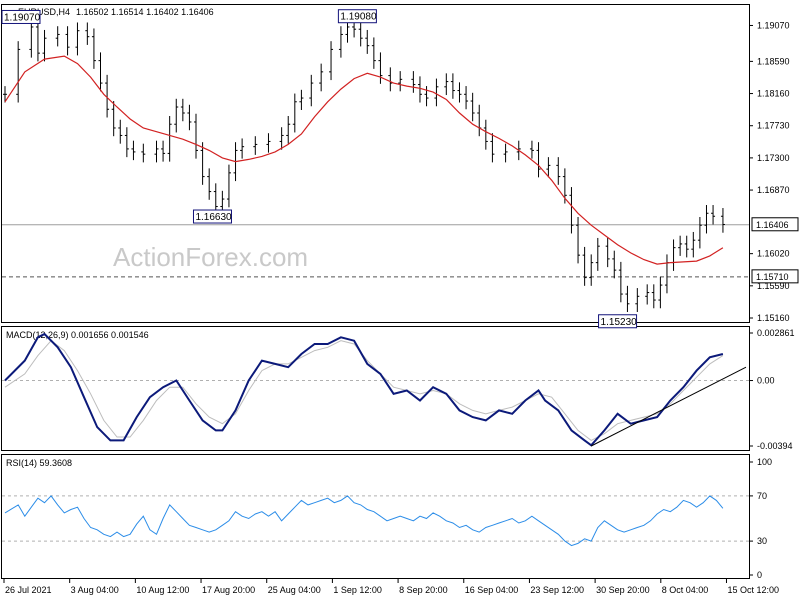 The image size is (800, 600). Describe the element at coordinates (773, 61) in the screenshot. I see `y-tick-label: 1.18590` at that location.